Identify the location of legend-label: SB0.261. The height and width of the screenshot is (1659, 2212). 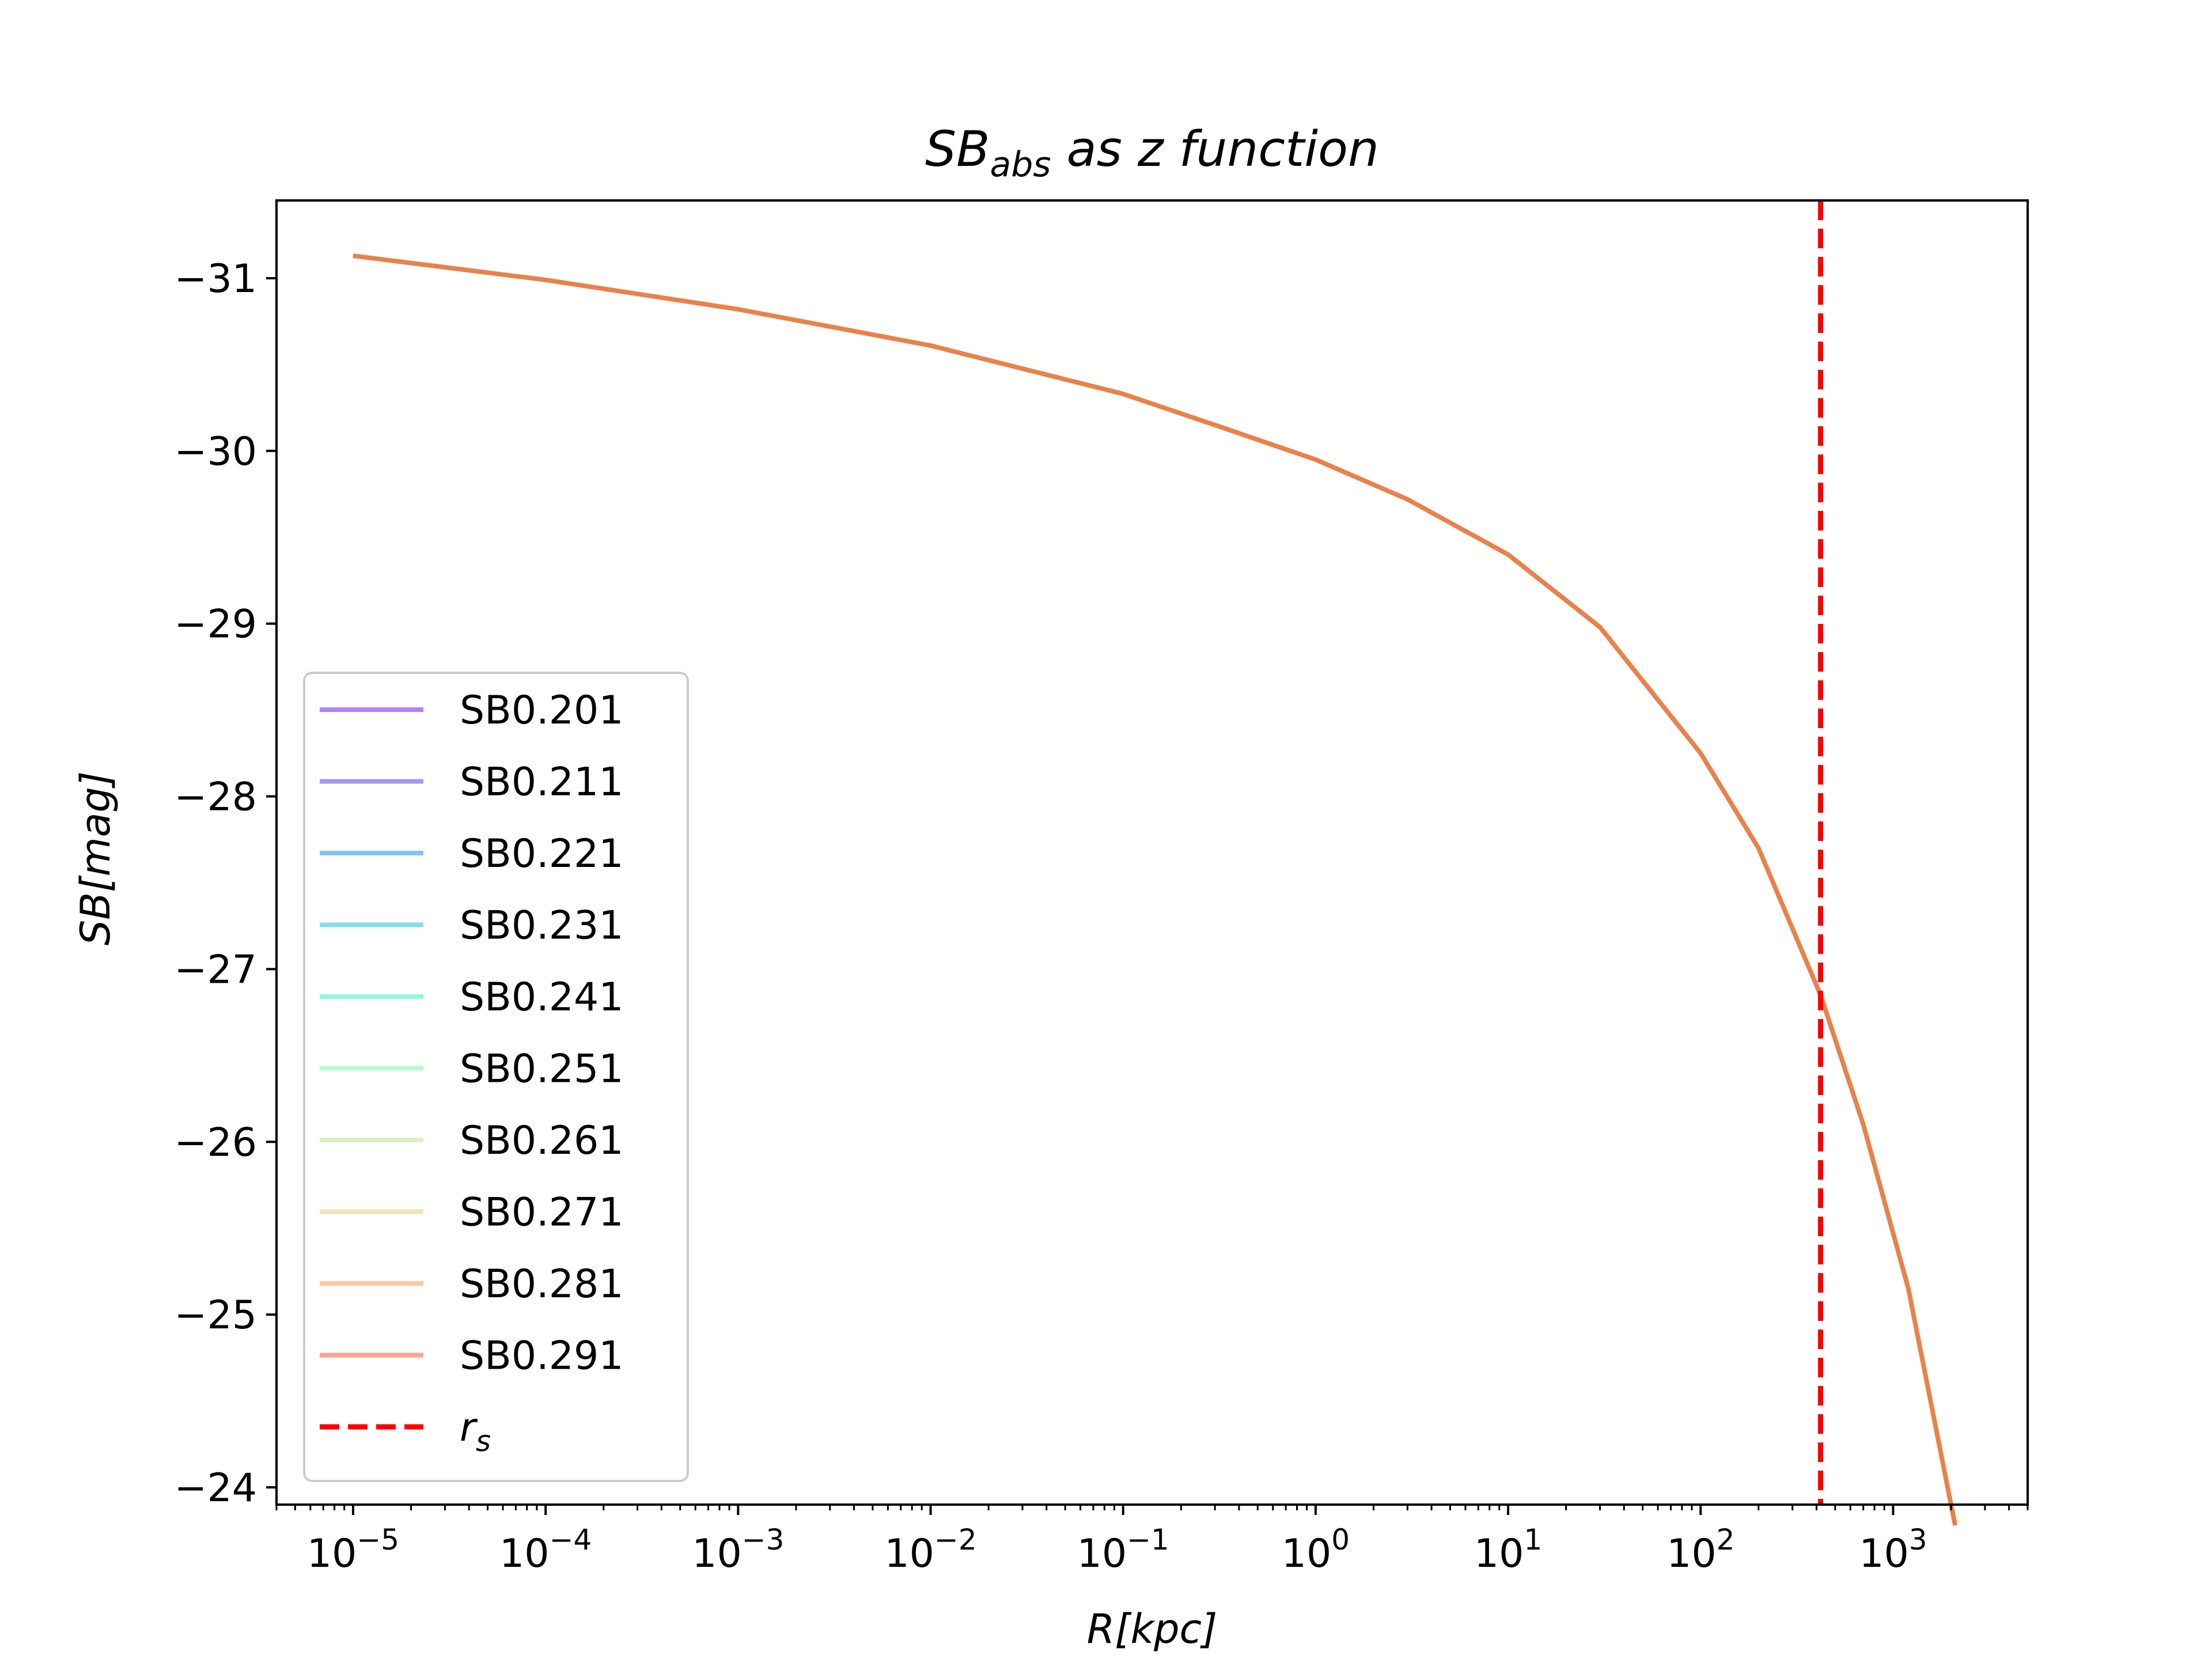
(541, 1141).